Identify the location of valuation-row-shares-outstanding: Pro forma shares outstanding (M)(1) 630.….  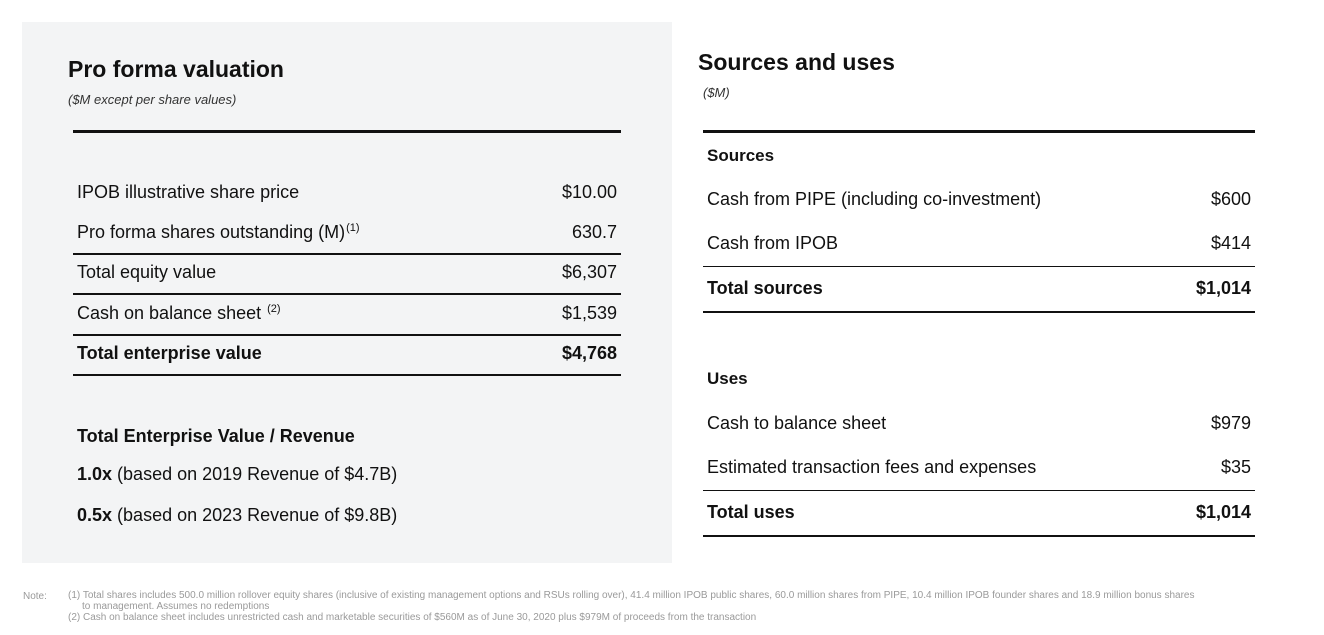
(347, 232).